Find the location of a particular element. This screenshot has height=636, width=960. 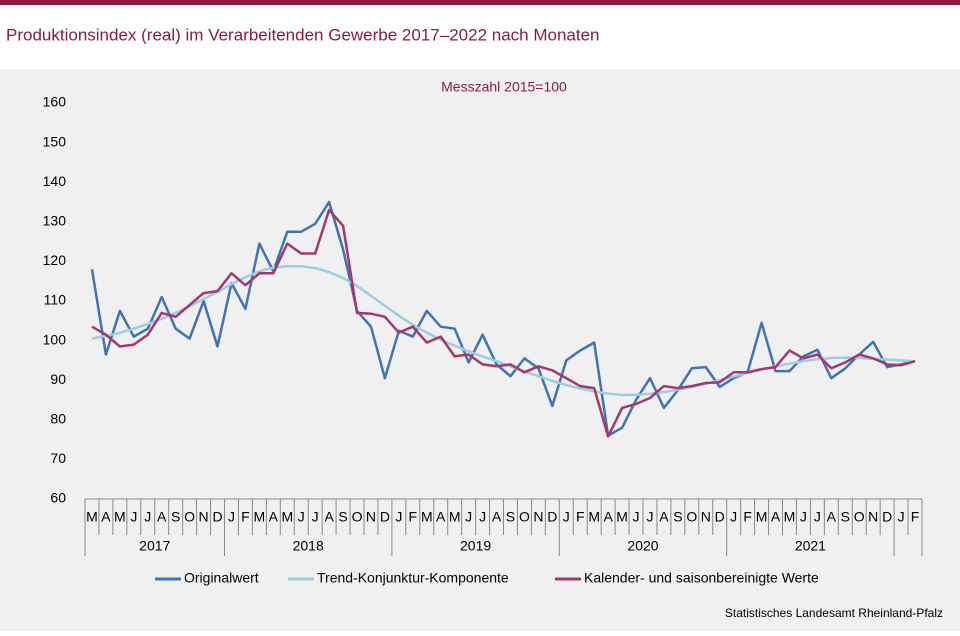

y-tick-label: 140 is located at coordinates (55, 181).